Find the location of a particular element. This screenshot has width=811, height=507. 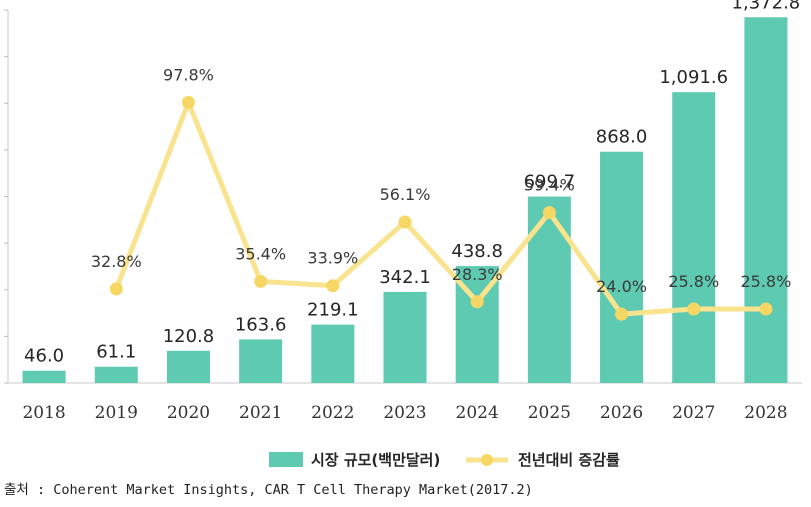

bar-2020 is located at coordinates (188, 366).